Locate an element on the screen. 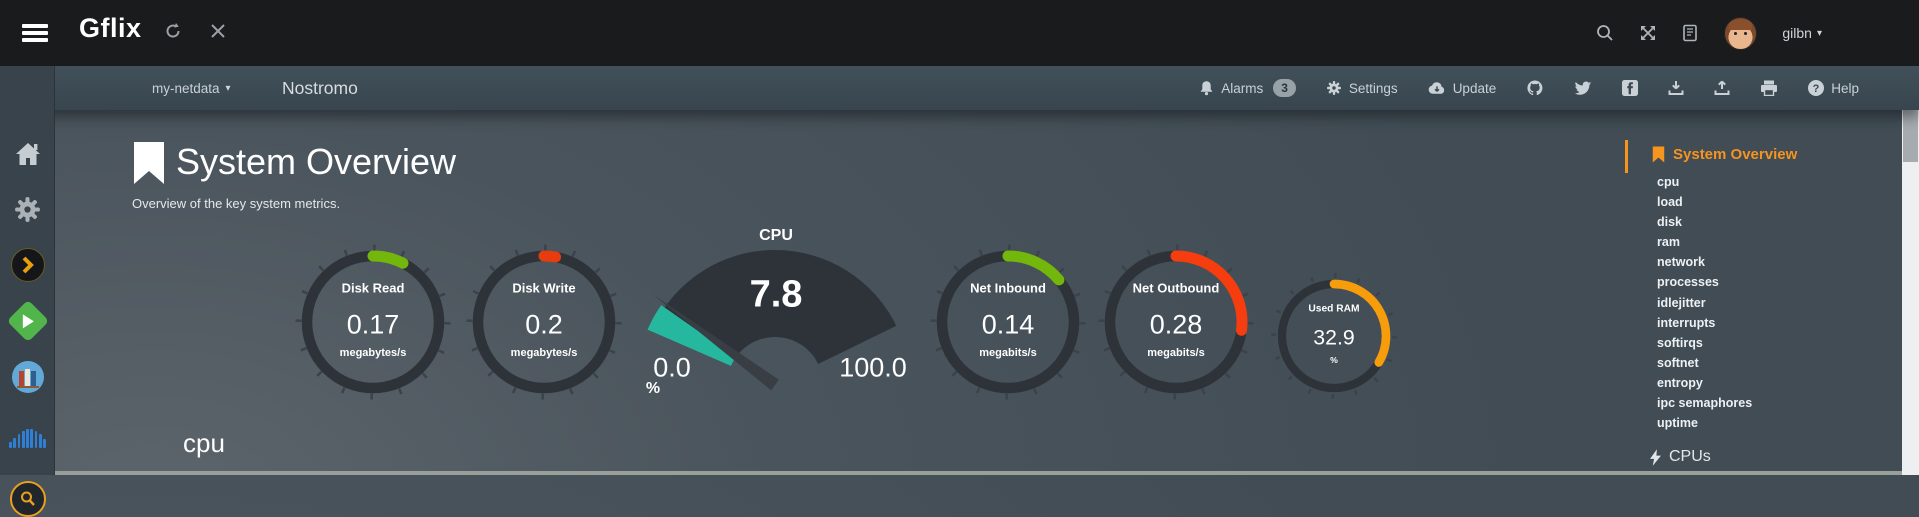 This screenshot has width=1919, height=517. gauge-disk-write is located at coordinates (544, 322).